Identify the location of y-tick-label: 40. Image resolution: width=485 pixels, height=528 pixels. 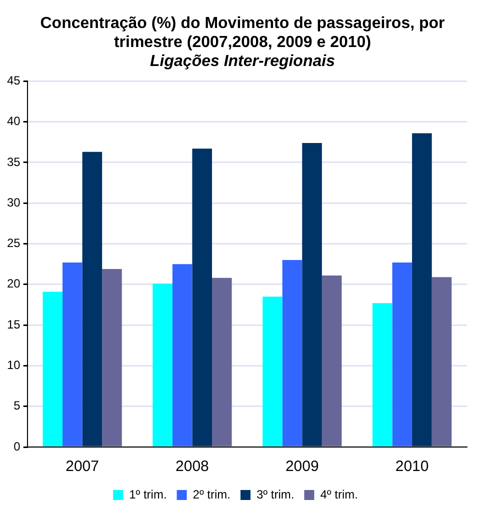
(13, 121).